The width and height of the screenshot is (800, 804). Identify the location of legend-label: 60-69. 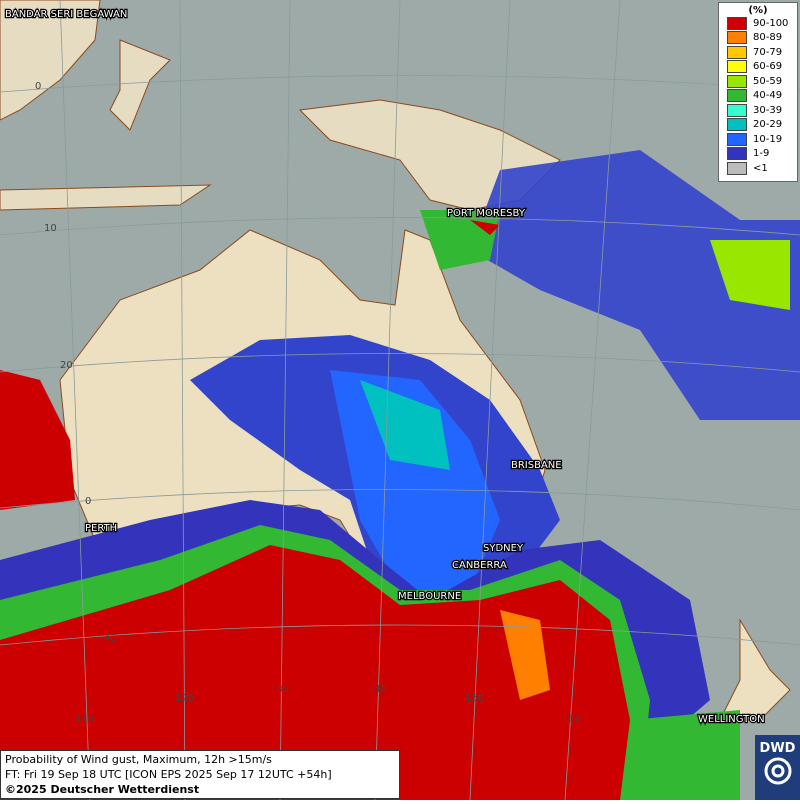
(768, 67).